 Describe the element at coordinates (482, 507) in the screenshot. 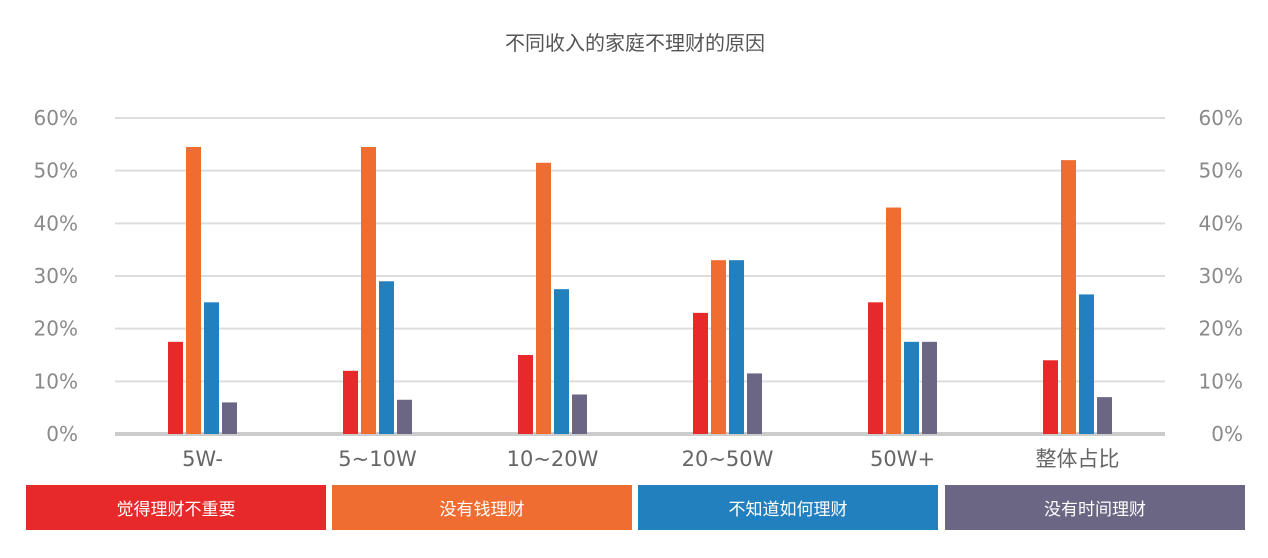

I see `legend-item: 没有钱理财` at that location.